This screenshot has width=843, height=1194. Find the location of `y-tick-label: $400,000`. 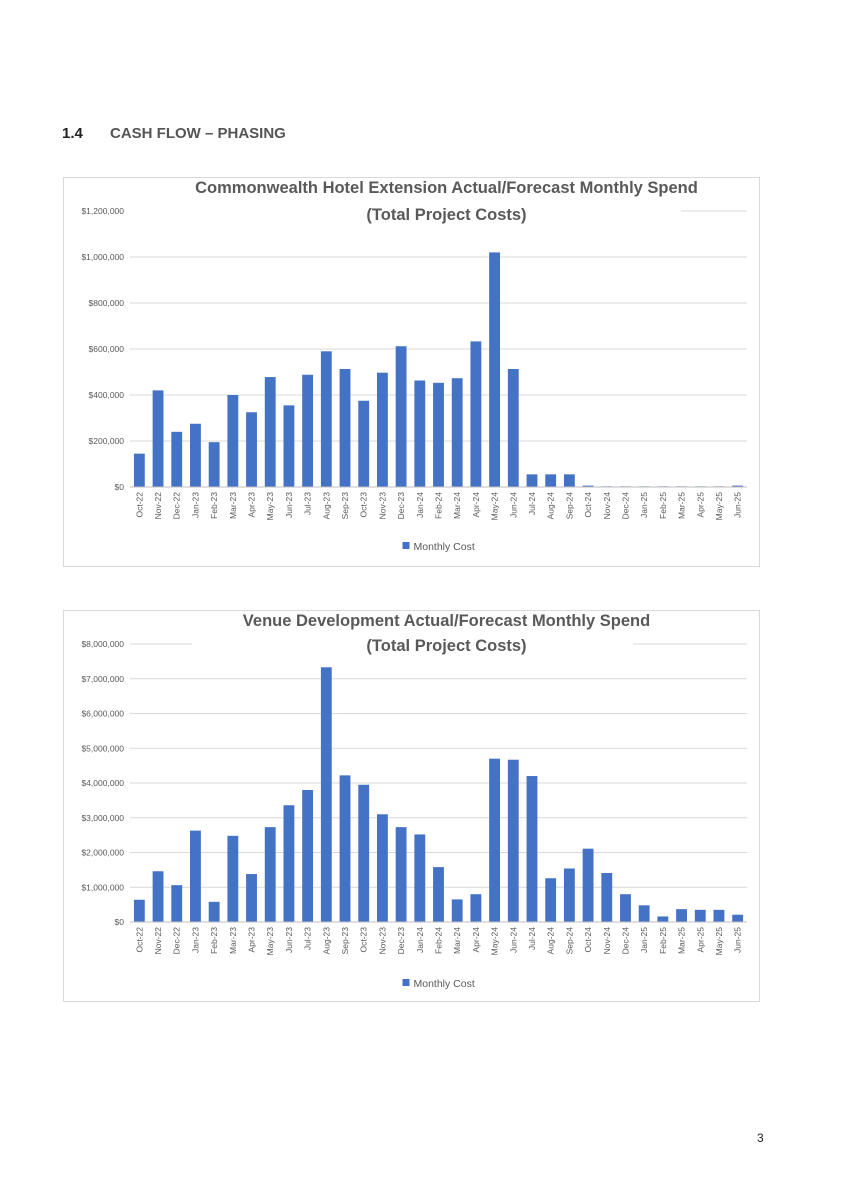

y-tick-label: $400,000 is located at coordinates (107, 395).